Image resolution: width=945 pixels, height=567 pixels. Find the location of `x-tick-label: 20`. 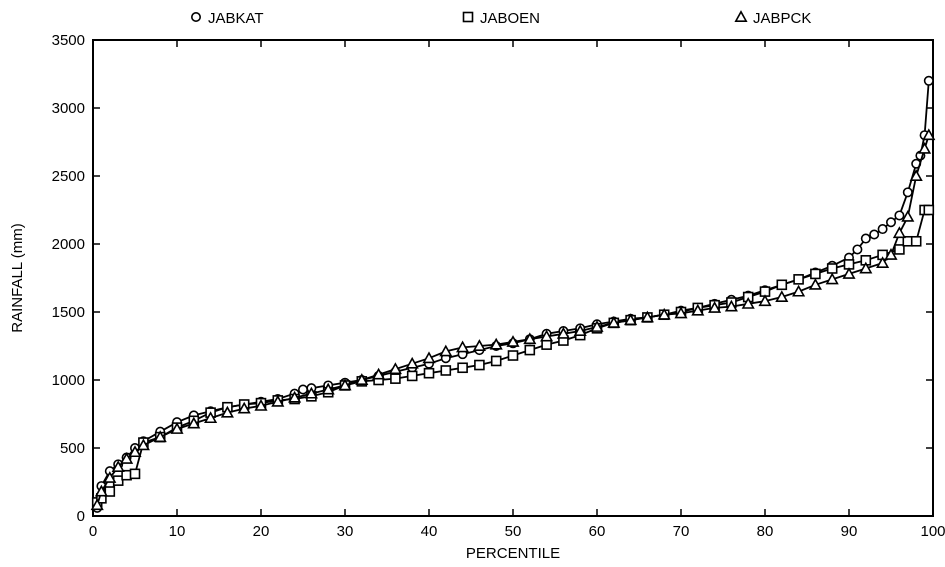

x-tick-label: 20 is located at coordinates (261, 531).